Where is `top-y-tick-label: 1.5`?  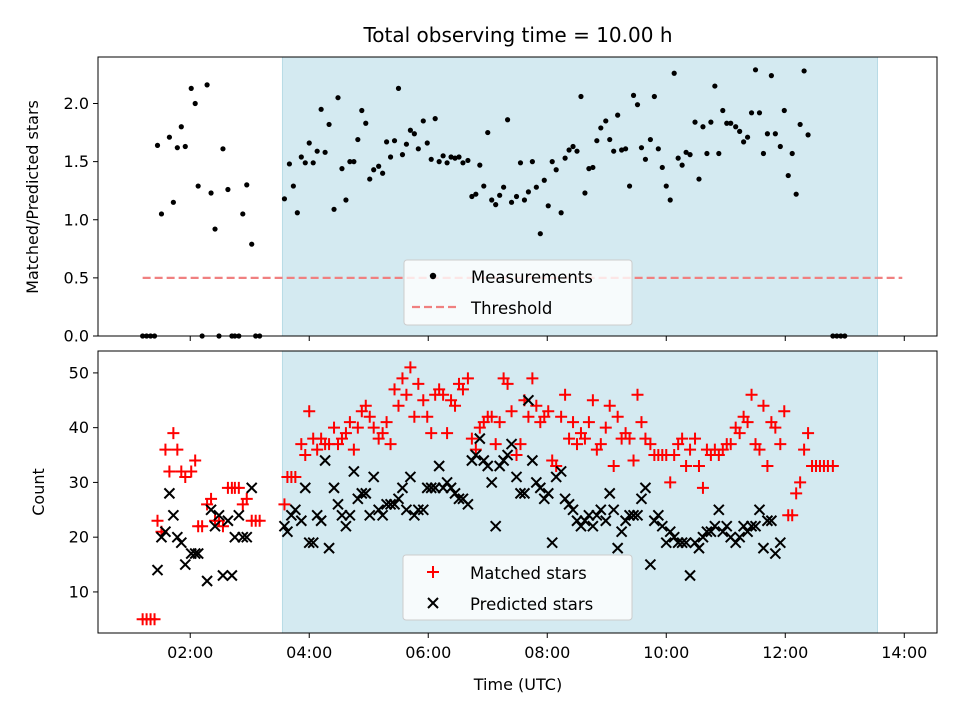 top-y-tick-label: 1.5 is located at coordinates (76, 161).